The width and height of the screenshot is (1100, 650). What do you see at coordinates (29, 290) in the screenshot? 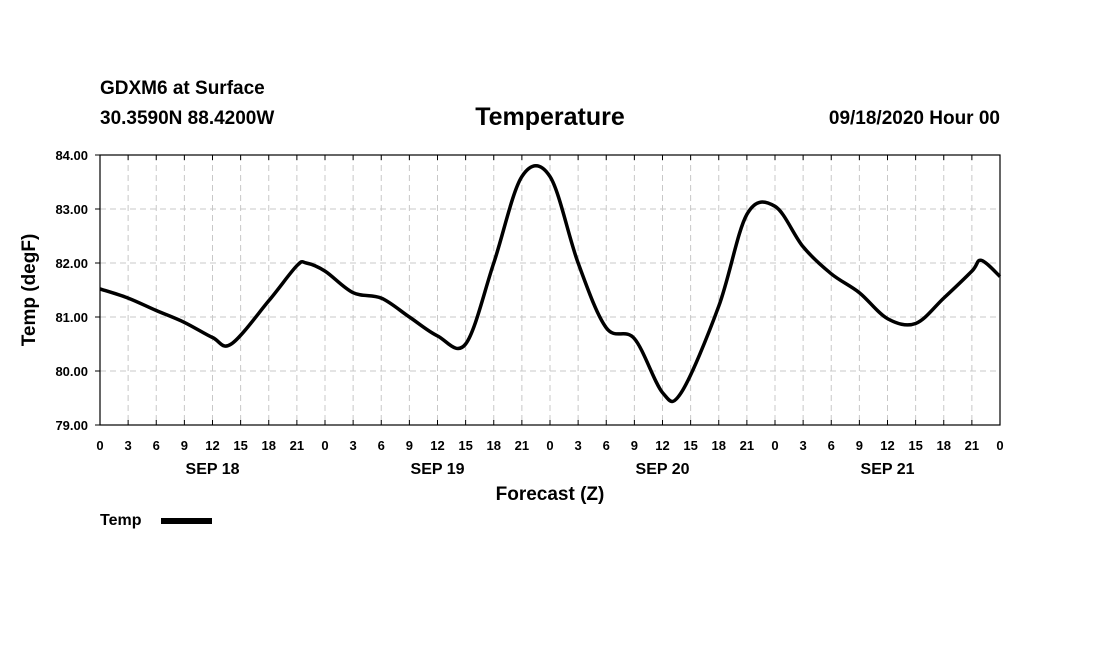
I see `y-axis-label: Temp (degF)` at bounding box center [29, 290].